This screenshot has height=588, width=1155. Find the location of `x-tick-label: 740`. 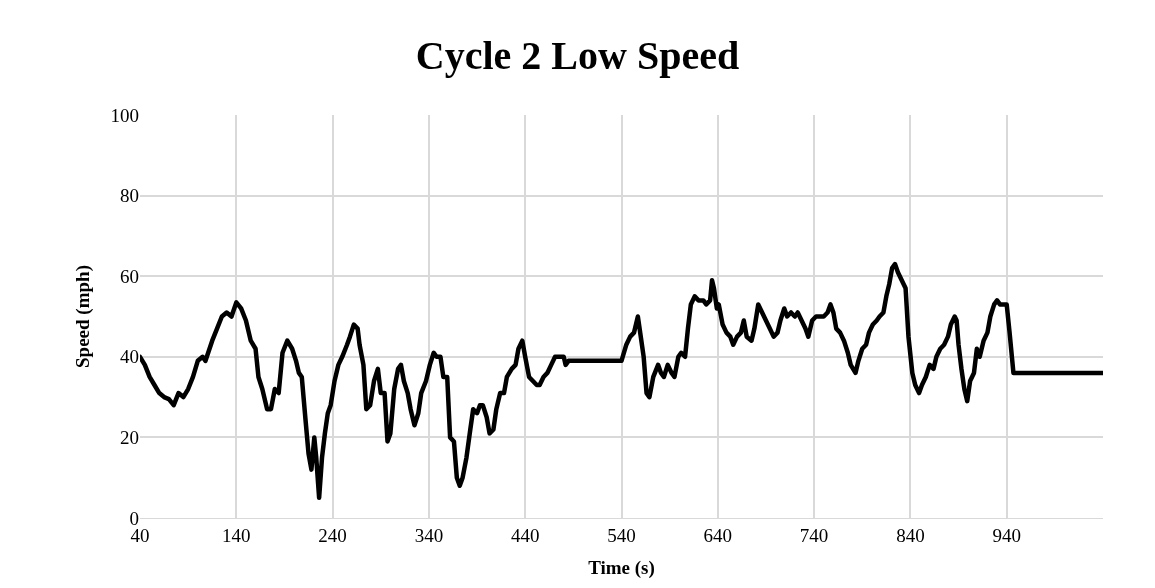

x-tick-label: 740 is located at coordinates (814, 535).